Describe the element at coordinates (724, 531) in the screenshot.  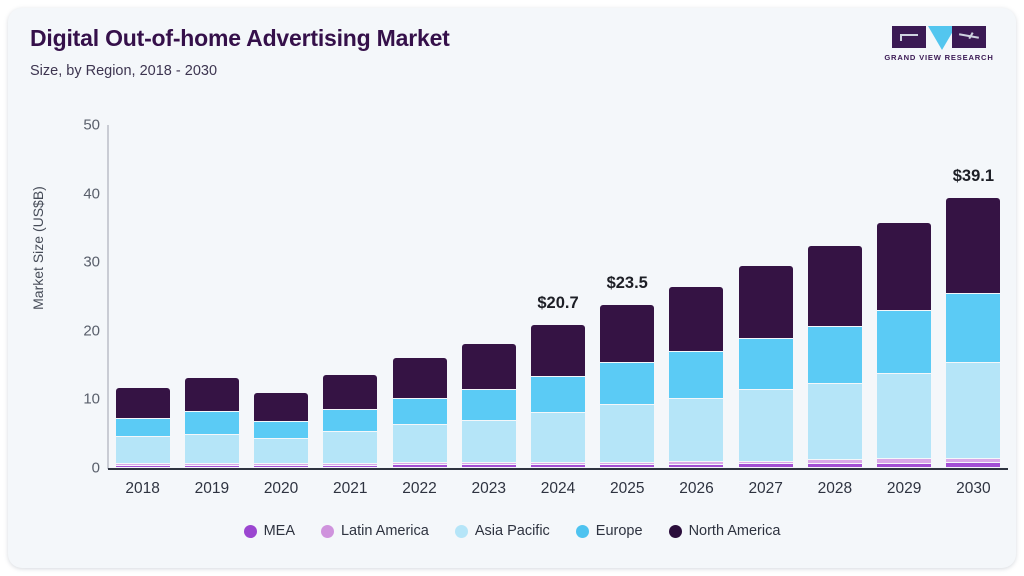
I see `legend-item-north-america: North America` at that location.